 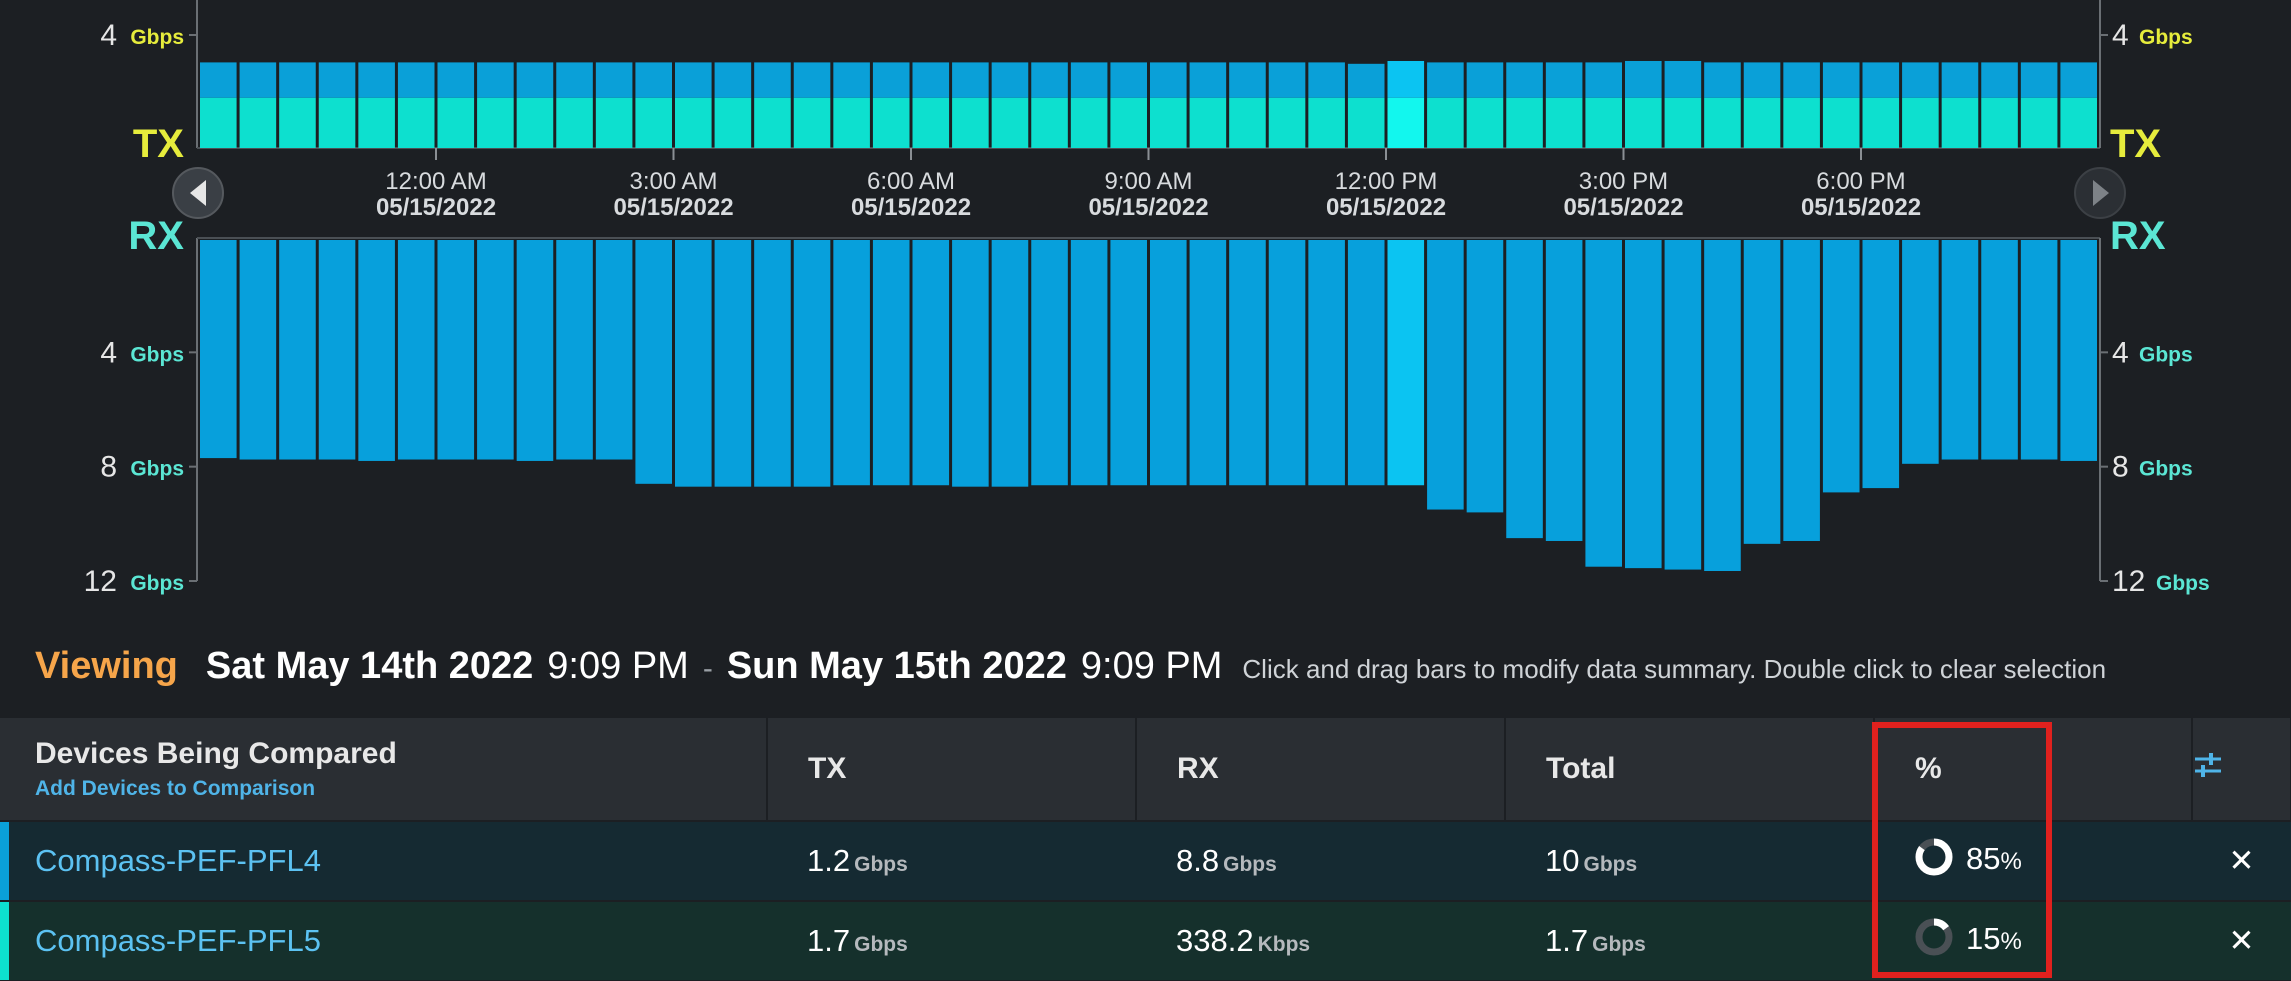 What do you see at coordinates (2100, 193) in the screenshot?
I see `scroll-right-button` at bounding box center [2100, 193].